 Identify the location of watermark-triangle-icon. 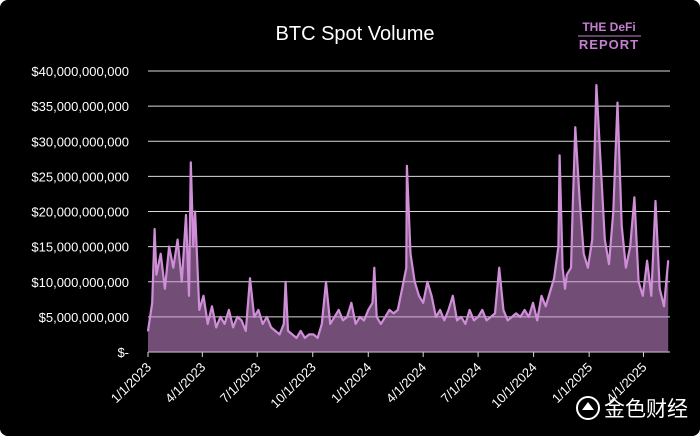
(588, 406).